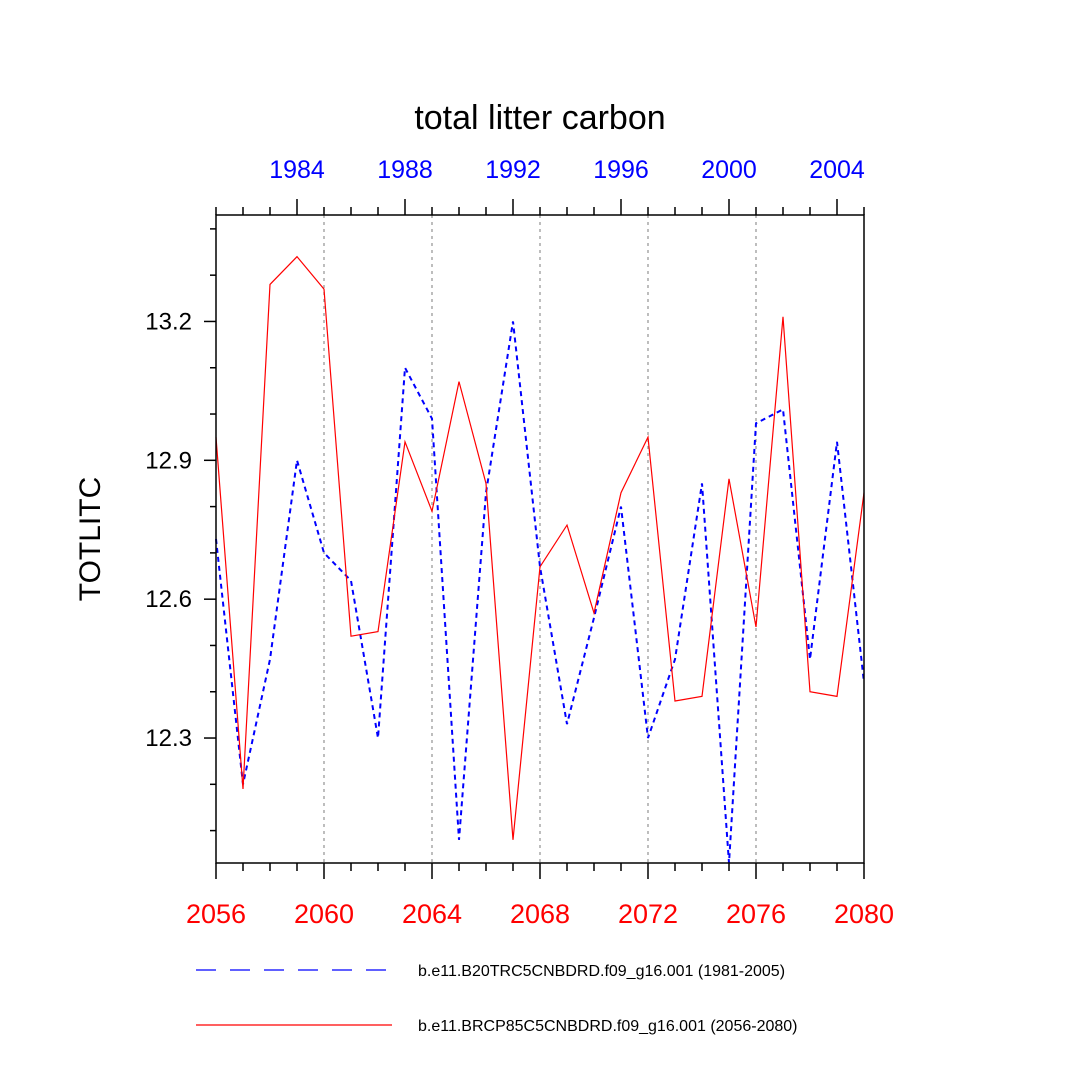 Image resolution: width=1080 pixels, height=1080 pixels. Describe the element at coordinates (648, 914) in the screenshot. I see `x-bottom-tick-label-2072: 2072` at that location.